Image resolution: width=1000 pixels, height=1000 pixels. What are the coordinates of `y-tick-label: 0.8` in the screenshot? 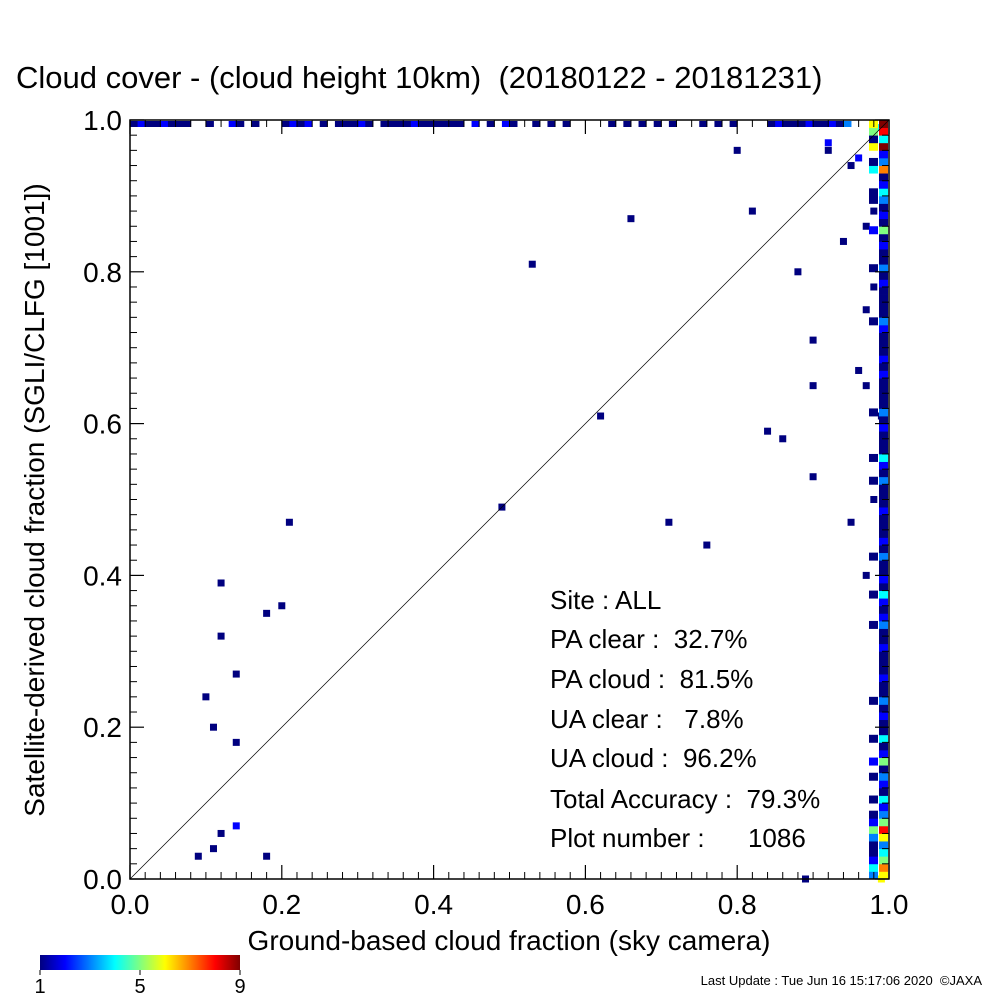 It's located at (102, 272).